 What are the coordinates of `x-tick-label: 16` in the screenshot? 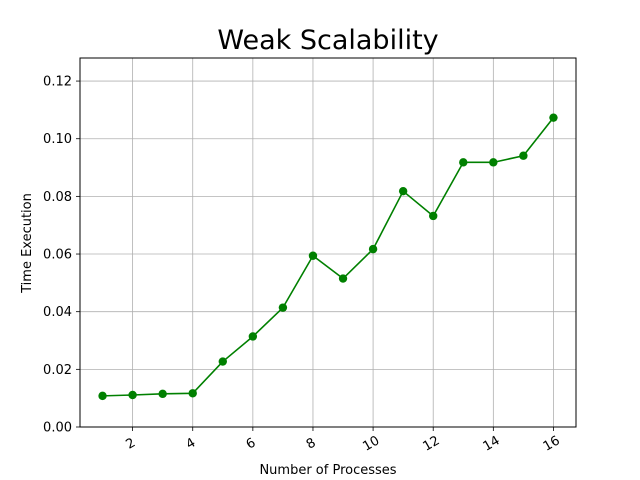 It's located at (552, 443).